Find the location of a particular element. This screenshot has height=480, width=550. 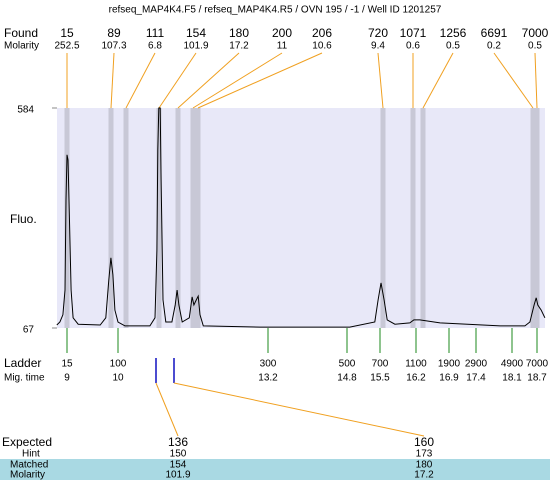

found-molarity: 0.6 is located at coordinates (413, 46).